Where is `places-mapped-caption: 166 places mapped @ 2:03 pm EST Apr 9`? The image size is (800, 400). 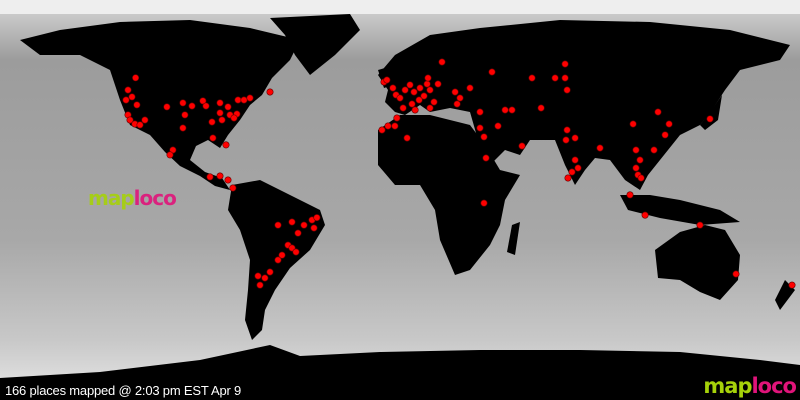
places-mapped-caption: 166 places mapped @ 2:03 pm EST Apr 9 is located at coordinates (123, 390).